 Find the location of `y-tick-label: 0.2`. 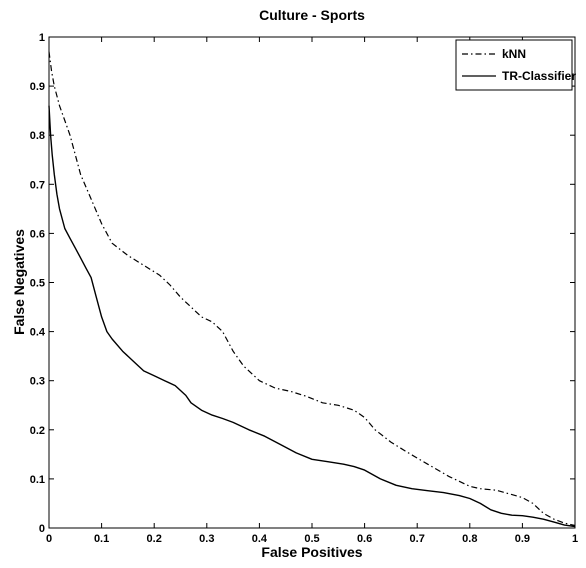

y-tick-label: 0.2 is located at coordinates (37, 431).